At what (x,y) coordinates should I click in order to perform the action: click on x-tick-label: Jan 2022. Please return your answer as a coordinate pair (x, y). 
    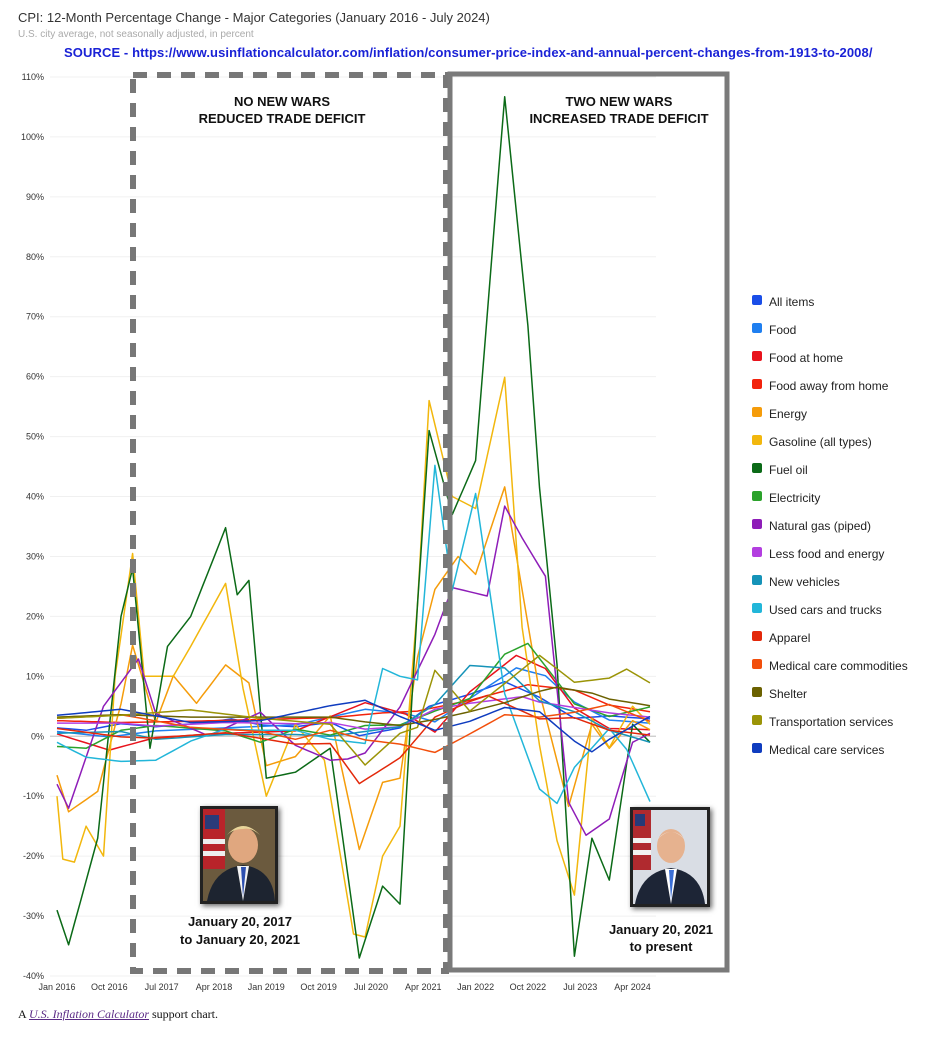
    Looking at the image, I should click on (475, 987).